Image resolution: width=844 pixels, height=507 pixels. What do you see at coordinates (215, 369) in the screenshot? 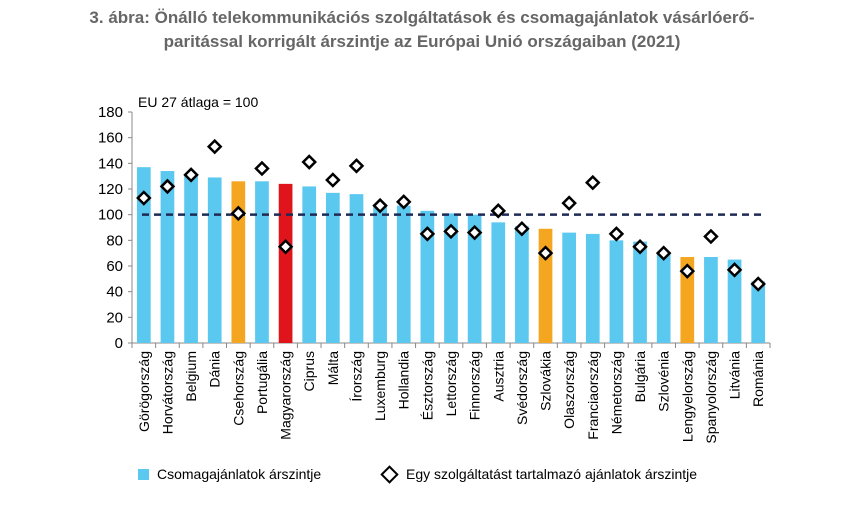
I see `x-tick-label: Dánia` at bounding box center [215, 369].